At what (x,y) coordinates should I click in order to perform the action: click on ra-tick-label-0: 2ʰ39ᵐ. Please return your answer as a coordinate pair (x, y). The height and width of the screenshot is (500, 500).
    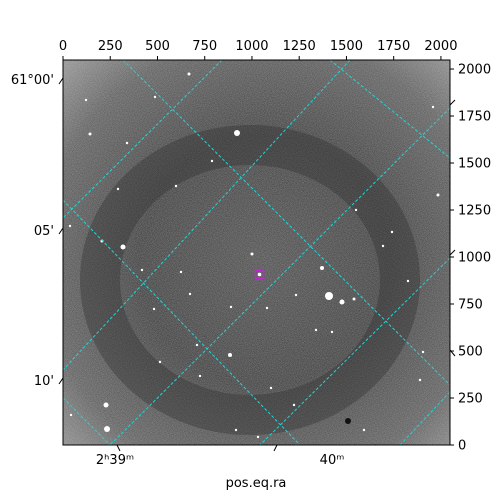
    Looking at the image, I should click on (115, 460).